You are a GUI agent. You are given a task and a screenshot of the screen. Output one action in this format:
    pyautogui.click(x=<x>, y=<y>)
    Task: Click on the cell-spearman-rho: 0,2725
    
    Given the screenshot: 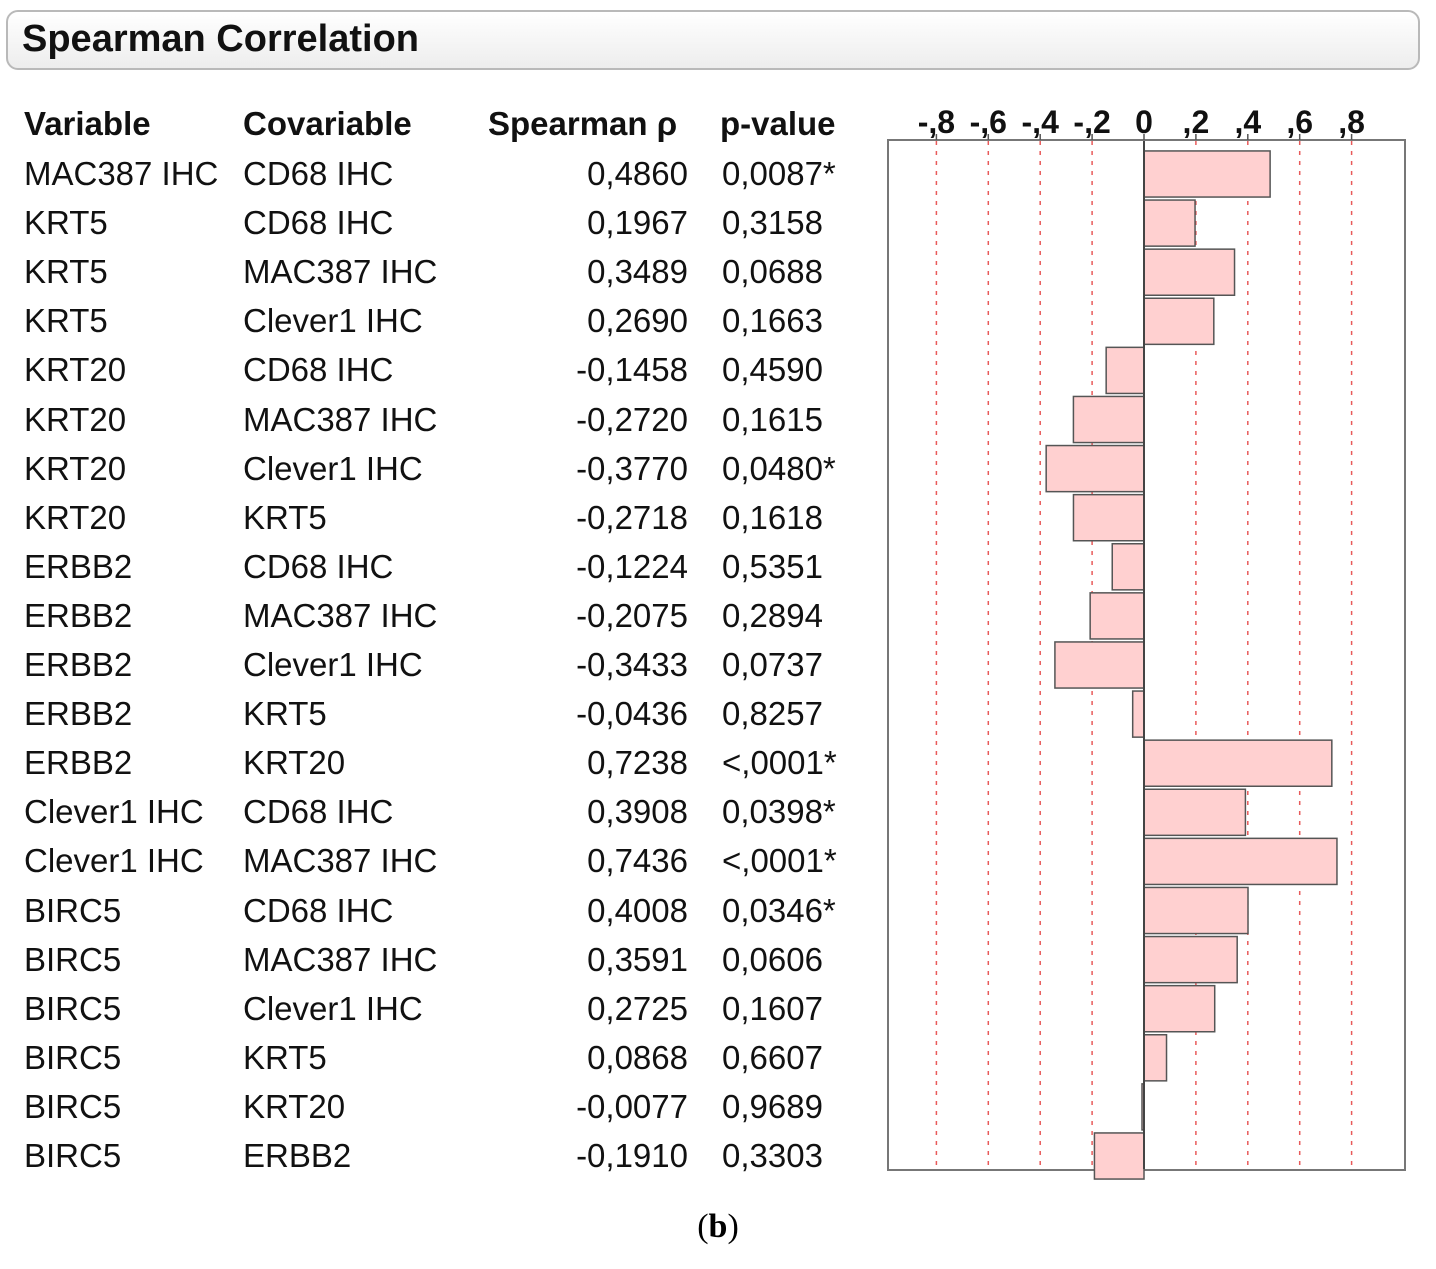 What is the action you would take?
    pyautogui.click(x=637, y=1008)
    